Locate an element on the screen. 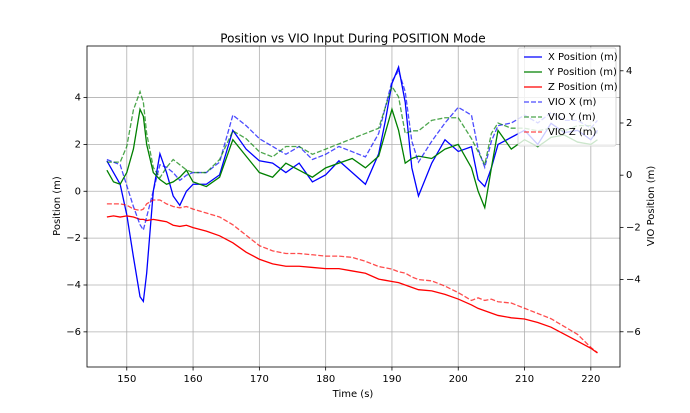 The width and height of the screenshot is (690, 413). y-tick-label: −2 is located at coordinates (73, 238).